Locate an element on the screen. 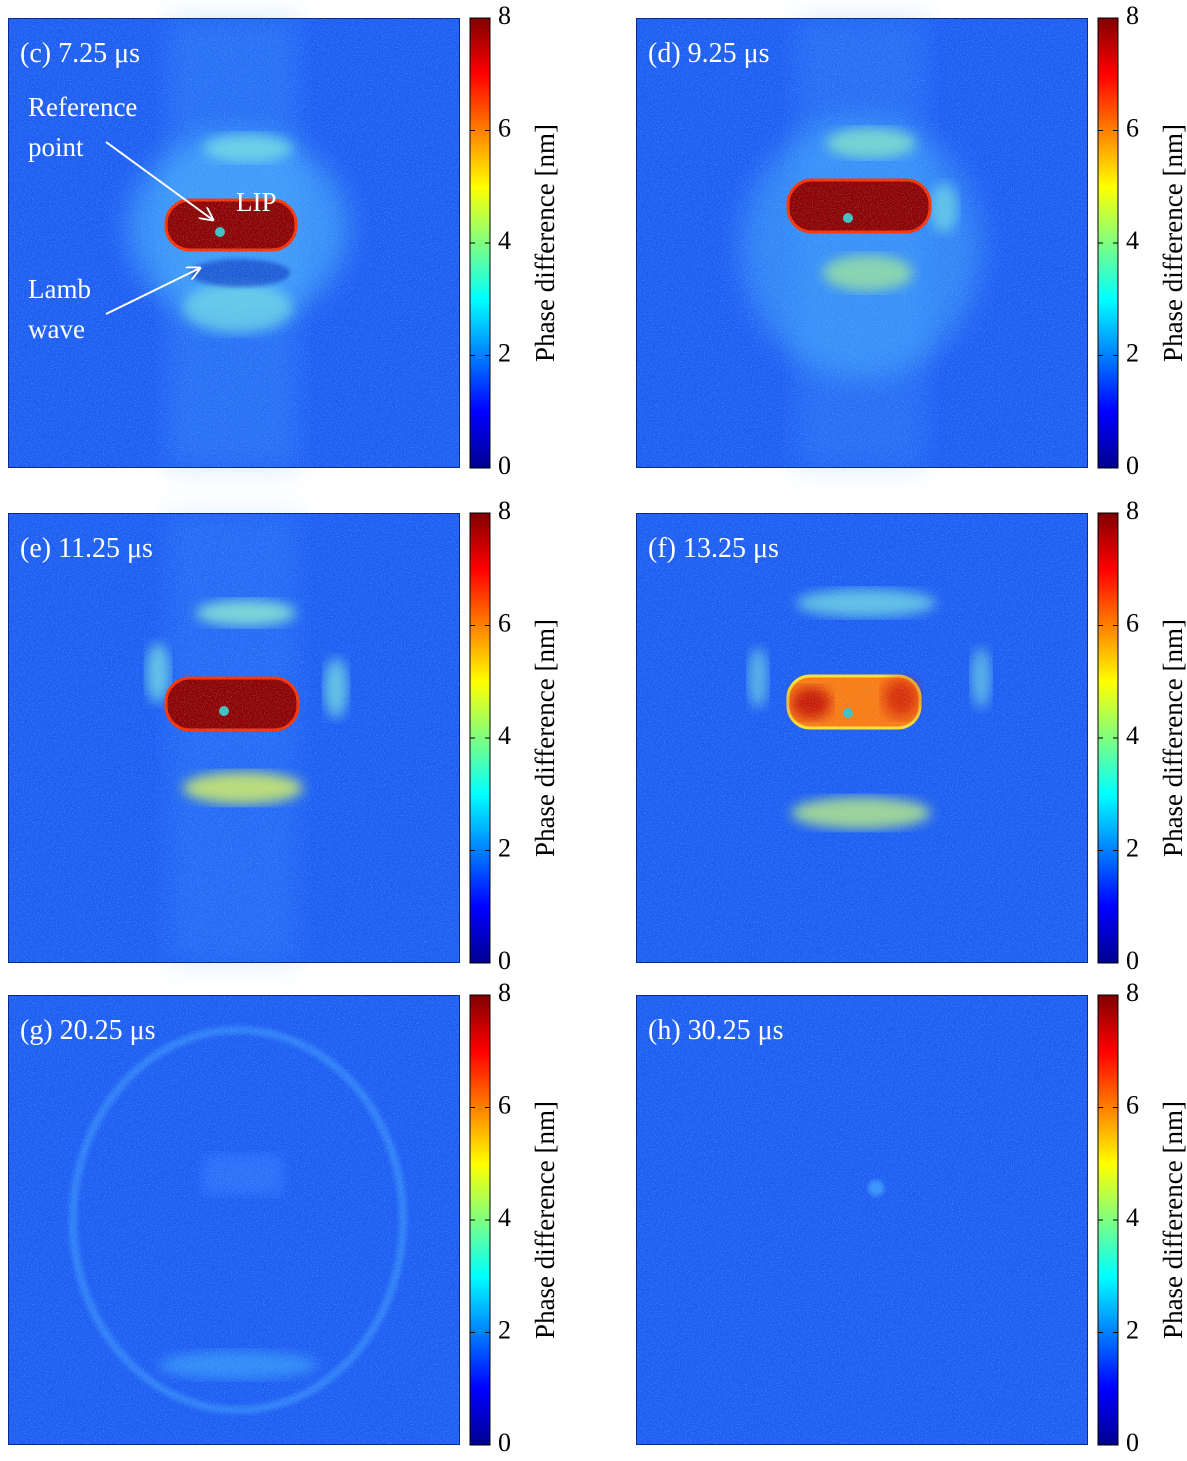 The width and height of the screenshot is (1187, 1461). annotation: LIP is located at coordinates (256, 202).